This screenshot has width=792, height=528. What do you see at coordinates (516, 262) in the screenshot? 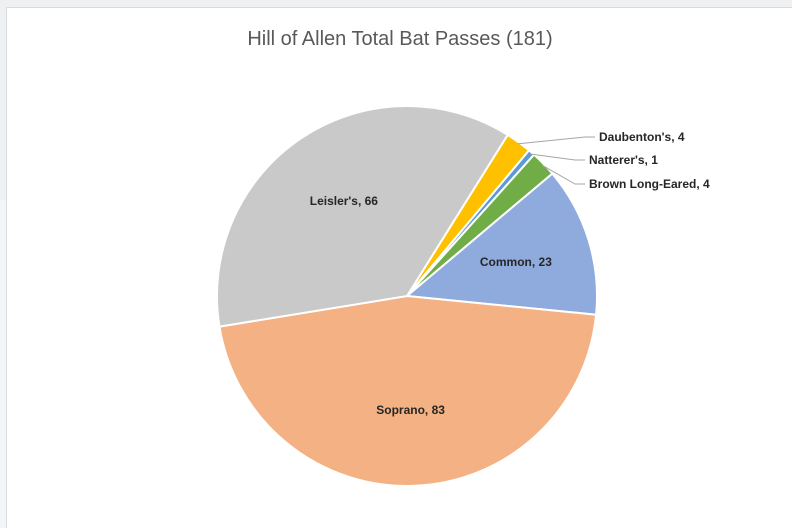
I see `data-label-common: Common, 23` at bounding box center [516, 262].